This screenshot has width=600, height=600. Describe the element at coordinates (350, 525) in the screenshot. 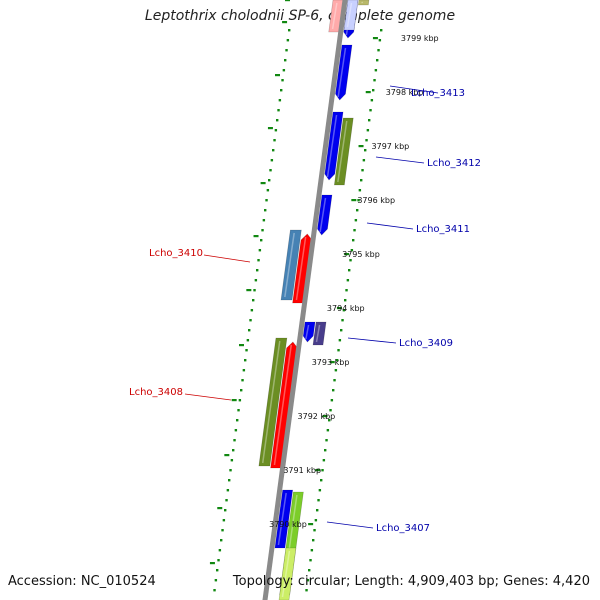

I see `gene-label-leader` at that location.